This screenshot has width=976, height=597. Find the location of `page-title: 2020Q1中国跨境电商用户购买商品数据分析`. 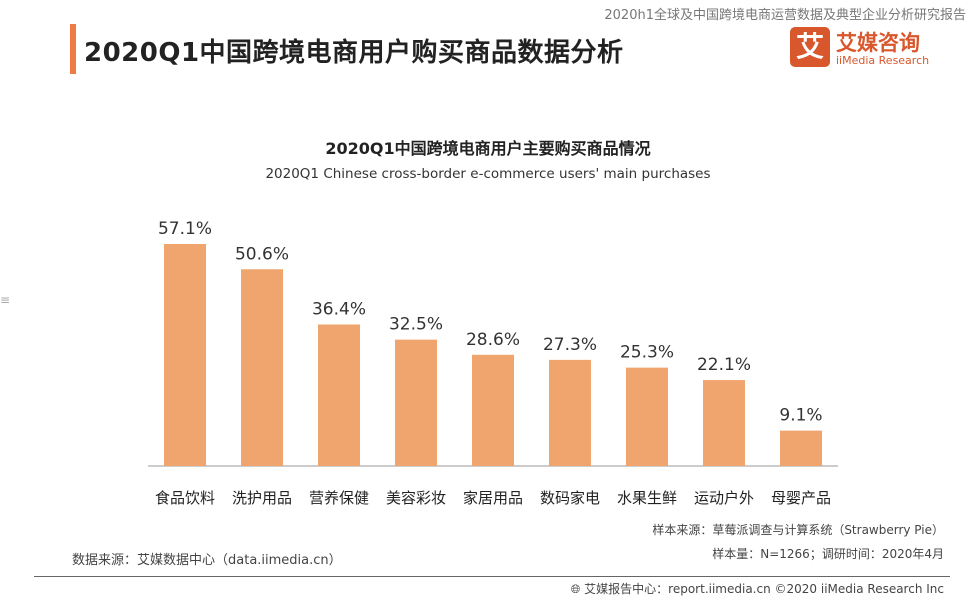

page-title: 2020Q1中国跨境电商用户购买商品数据分析 is located at coordinates (354, 53).